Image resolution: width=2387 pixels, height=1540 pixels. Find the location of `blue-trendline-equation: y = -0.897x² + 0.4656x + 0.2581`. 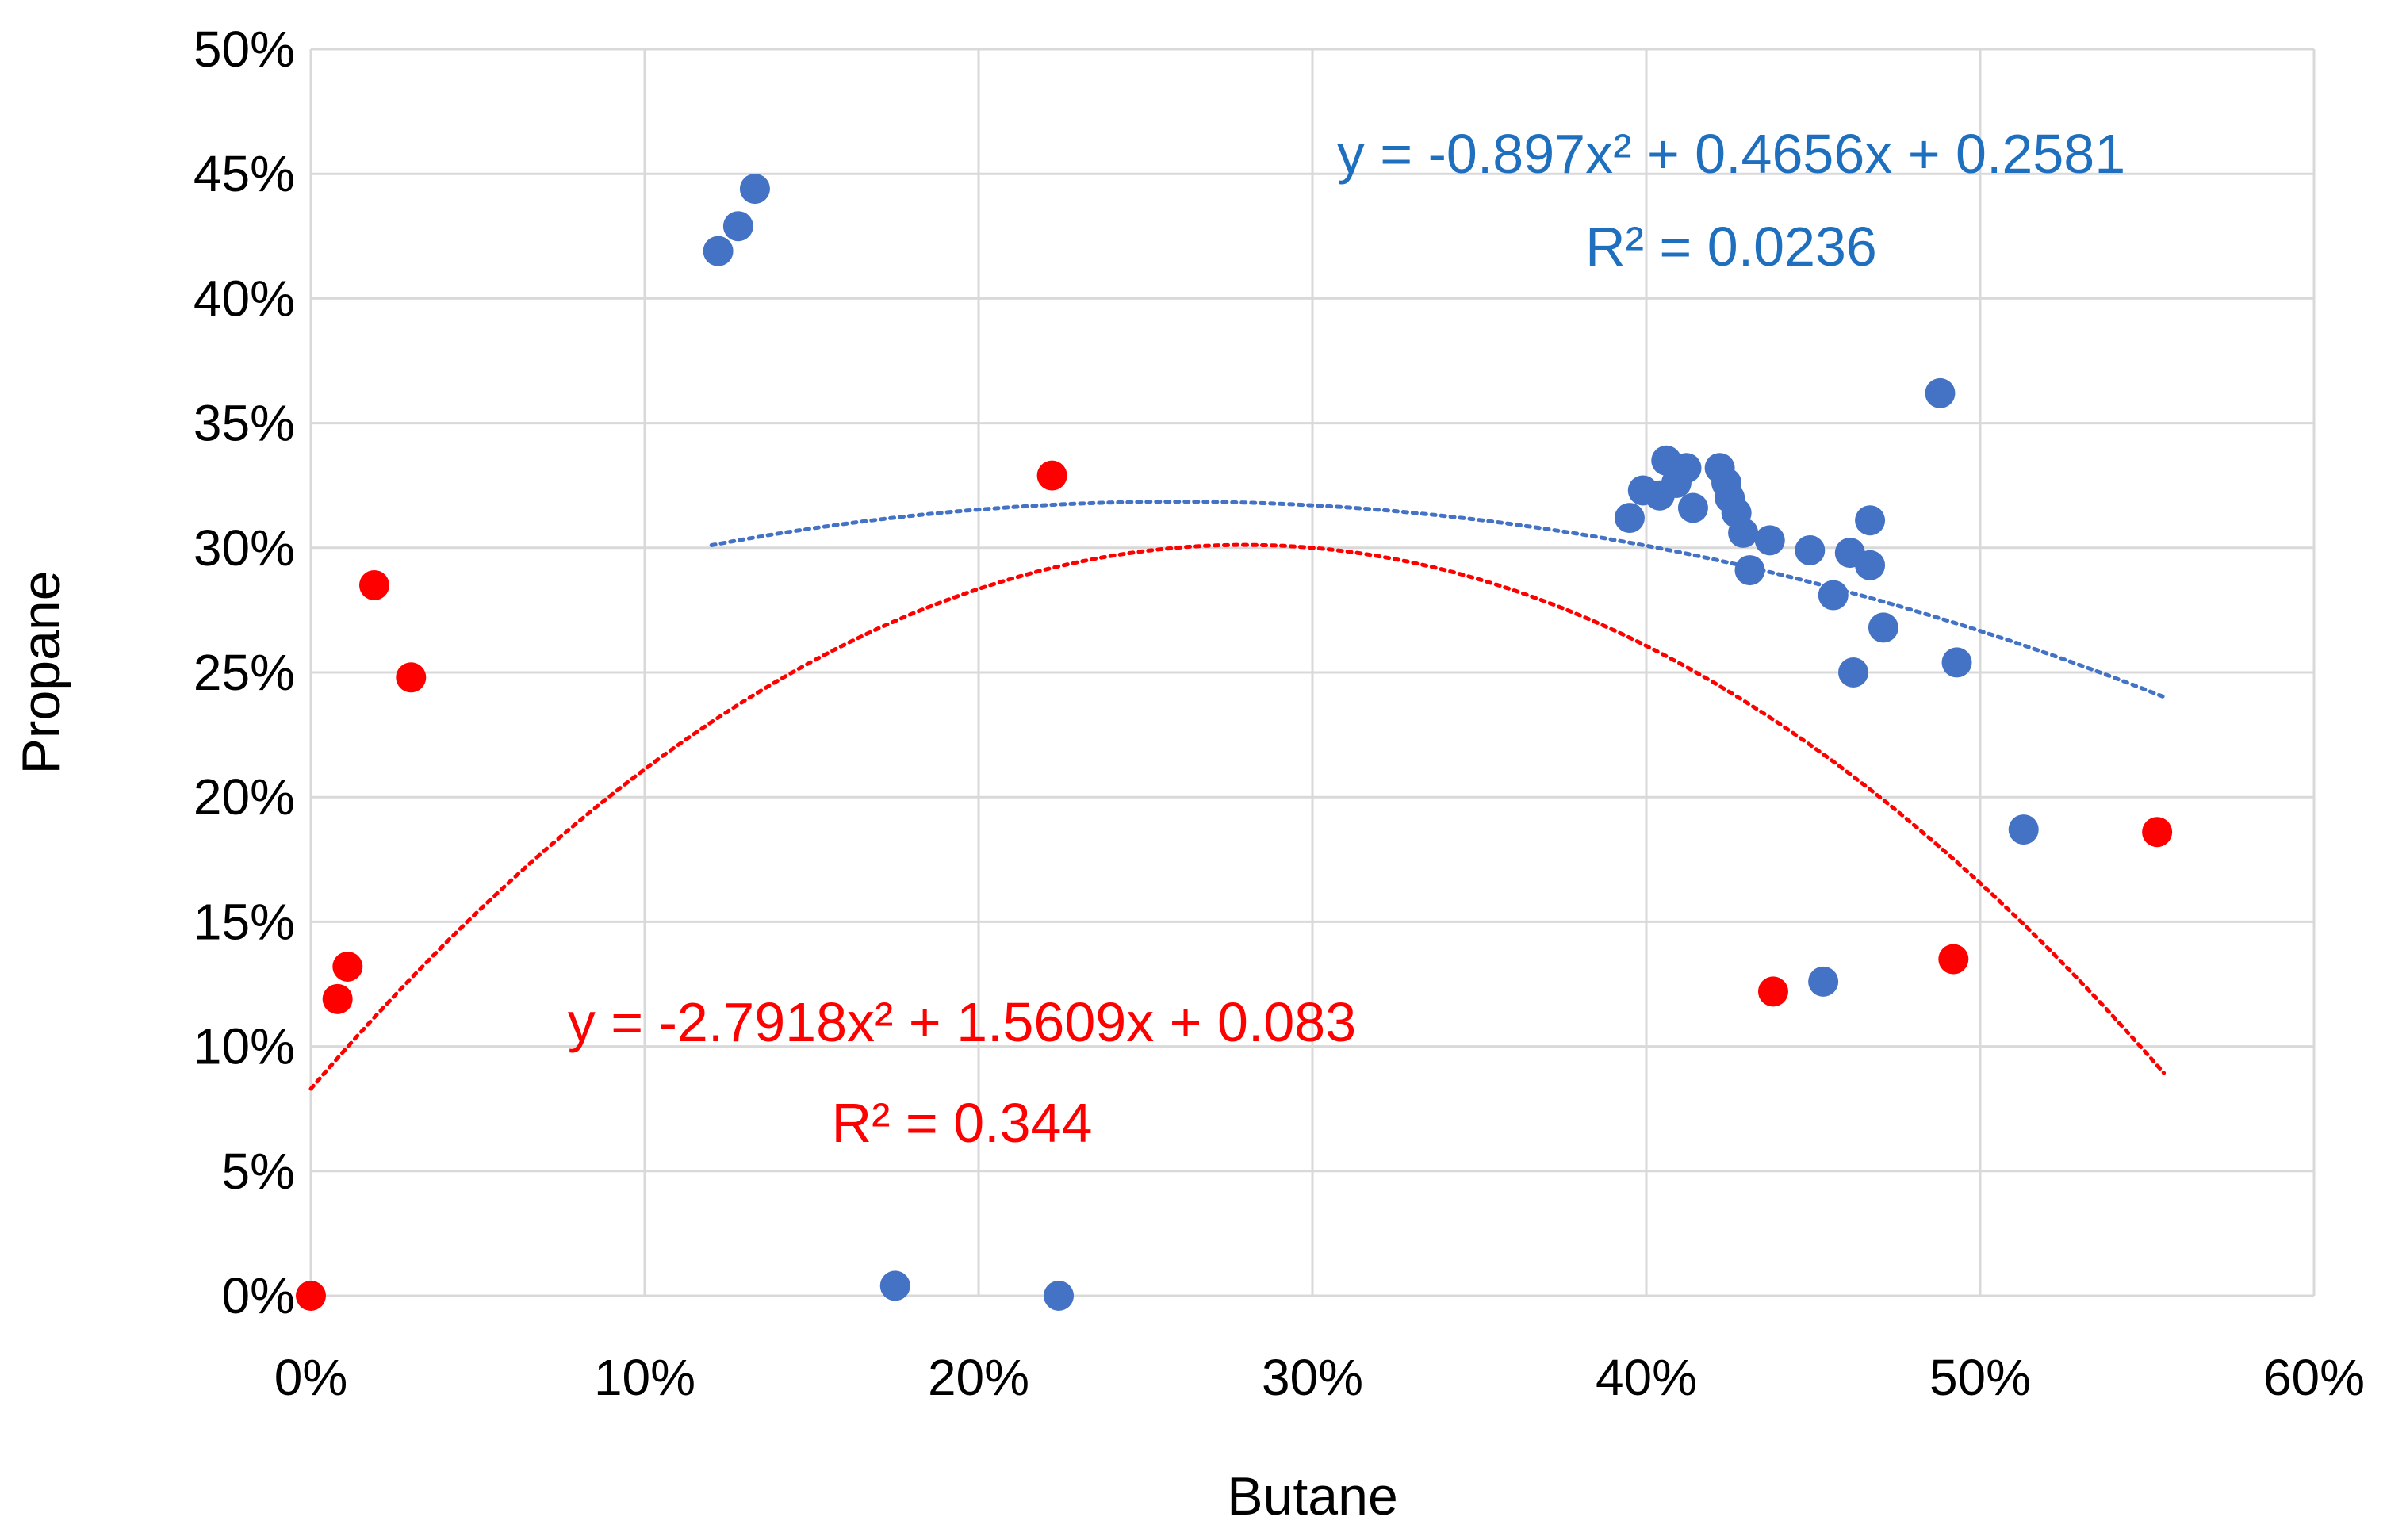

blue-trendline-equation: y = -0.897x² + 0.4656x + 0.2581 is located at coordinates (1731, 154).